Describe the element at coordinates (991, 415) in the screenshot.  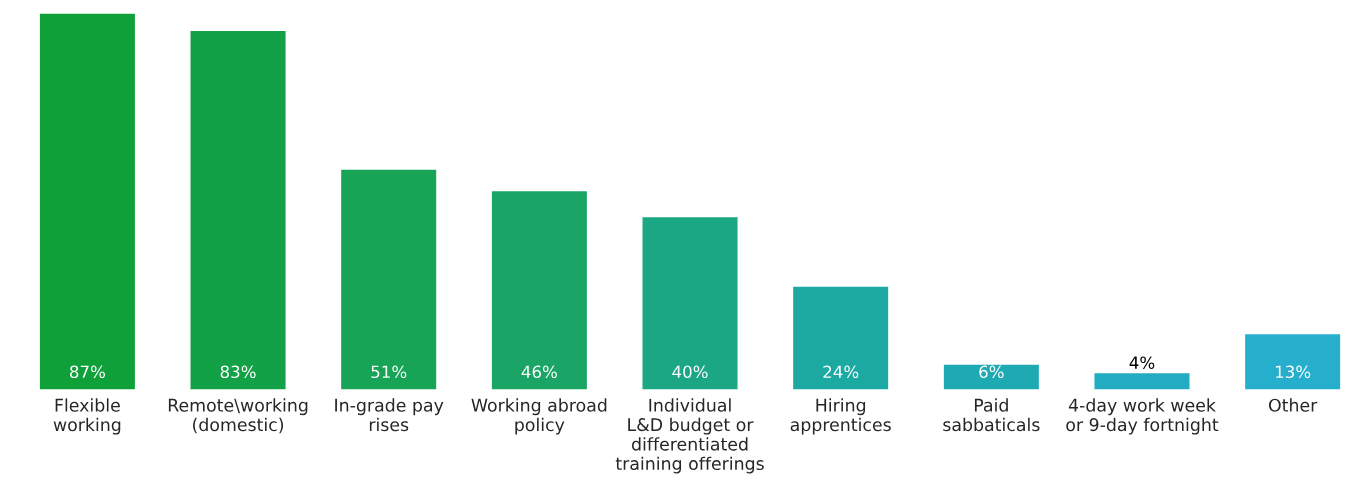
I see `x-tick-label: Paid sabbaticals` at that location.